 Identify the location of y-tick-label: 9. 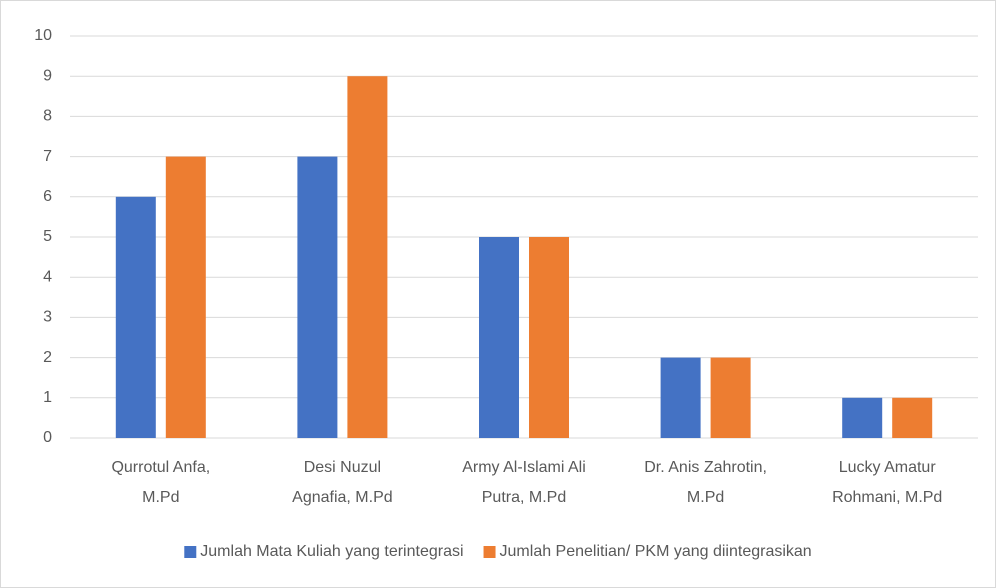
(47, 75).